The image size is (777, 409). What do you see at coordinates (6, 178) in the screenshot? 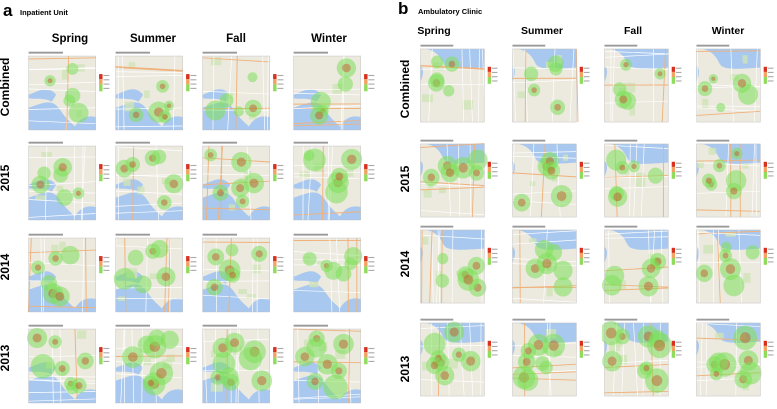
I see `panel-a-row-2015: 2015` at bounding box center [6, 178].